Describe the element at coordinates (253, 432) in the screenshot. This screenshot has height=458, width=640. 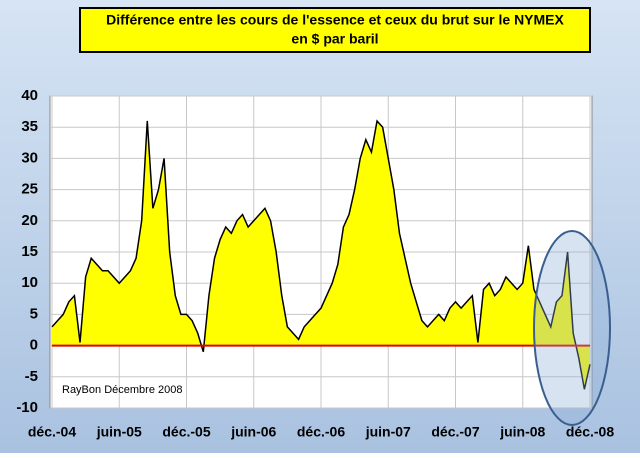
I see `x-tick-label: juin-06` at that location.